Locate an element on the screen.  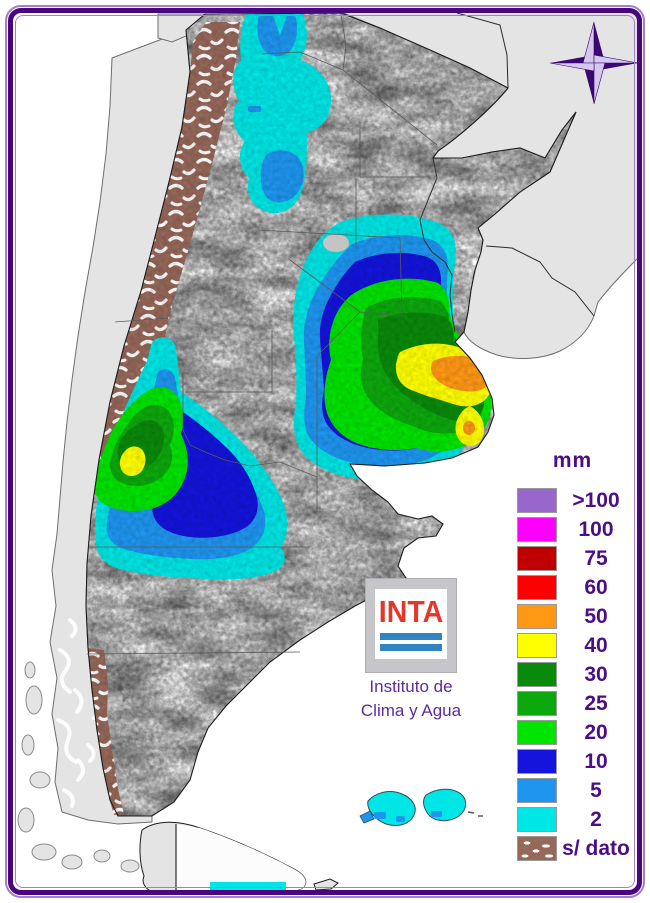
legend-value-label: 30 is located at coordinates (596, 674).